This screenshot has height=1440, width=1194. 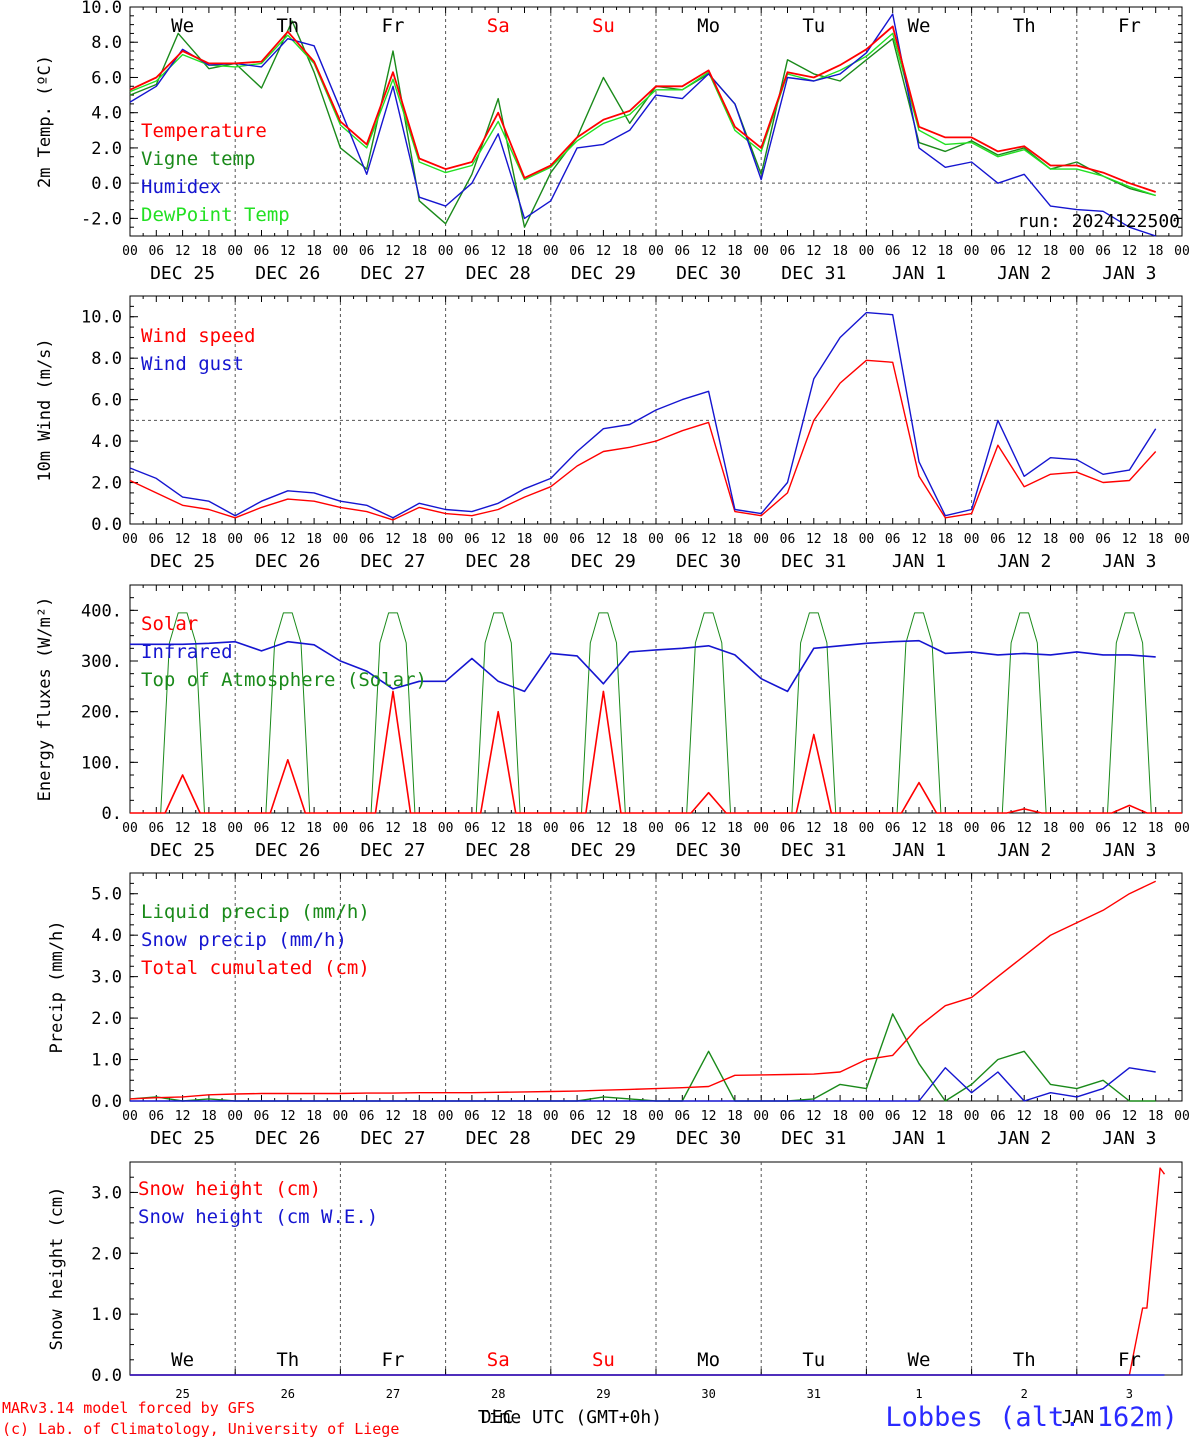 I want to click on date-label: DEC 27, so click(x=392, y=850).